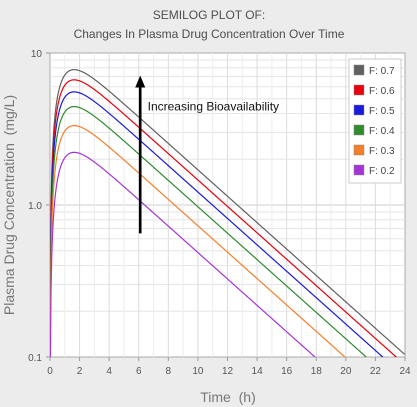 Image resolution: width=417 pixels, height=407 pixels. Describe the element at coordinates (80, 371) in the screenshot. I see `x-tick-label: 2` at that location.